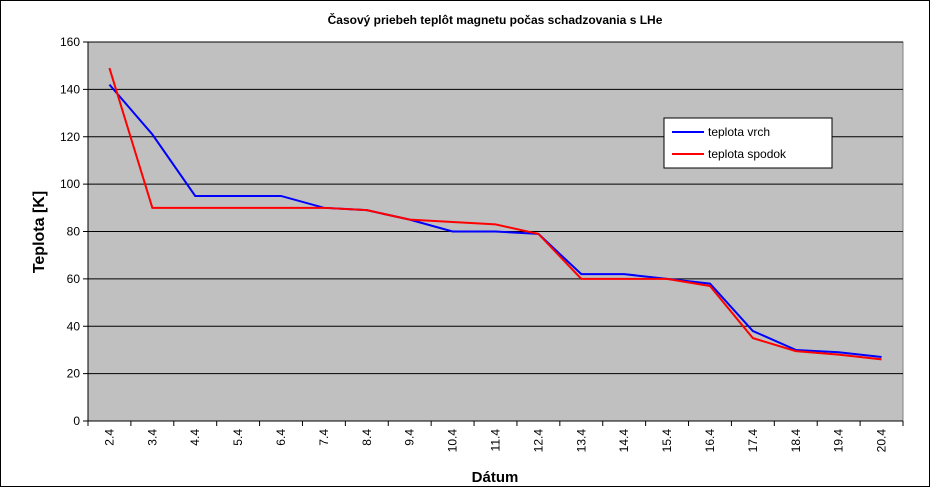 Image resolution: width=931 pixels, height=488 pixels. What do you see at coordinates (667, 441) in the screenshot?
I see `x-tick-label: 15.4` at bounding box center [667, 441].